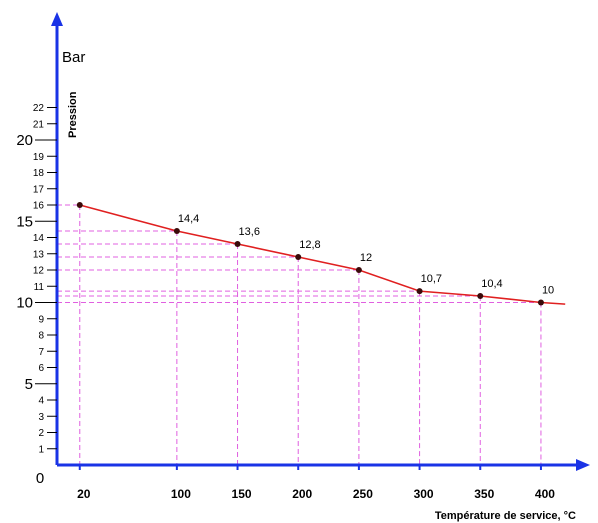 The height and width of the screenshot is (523, 598). I want to click on y-tick-label: 19, so click(39, 157).